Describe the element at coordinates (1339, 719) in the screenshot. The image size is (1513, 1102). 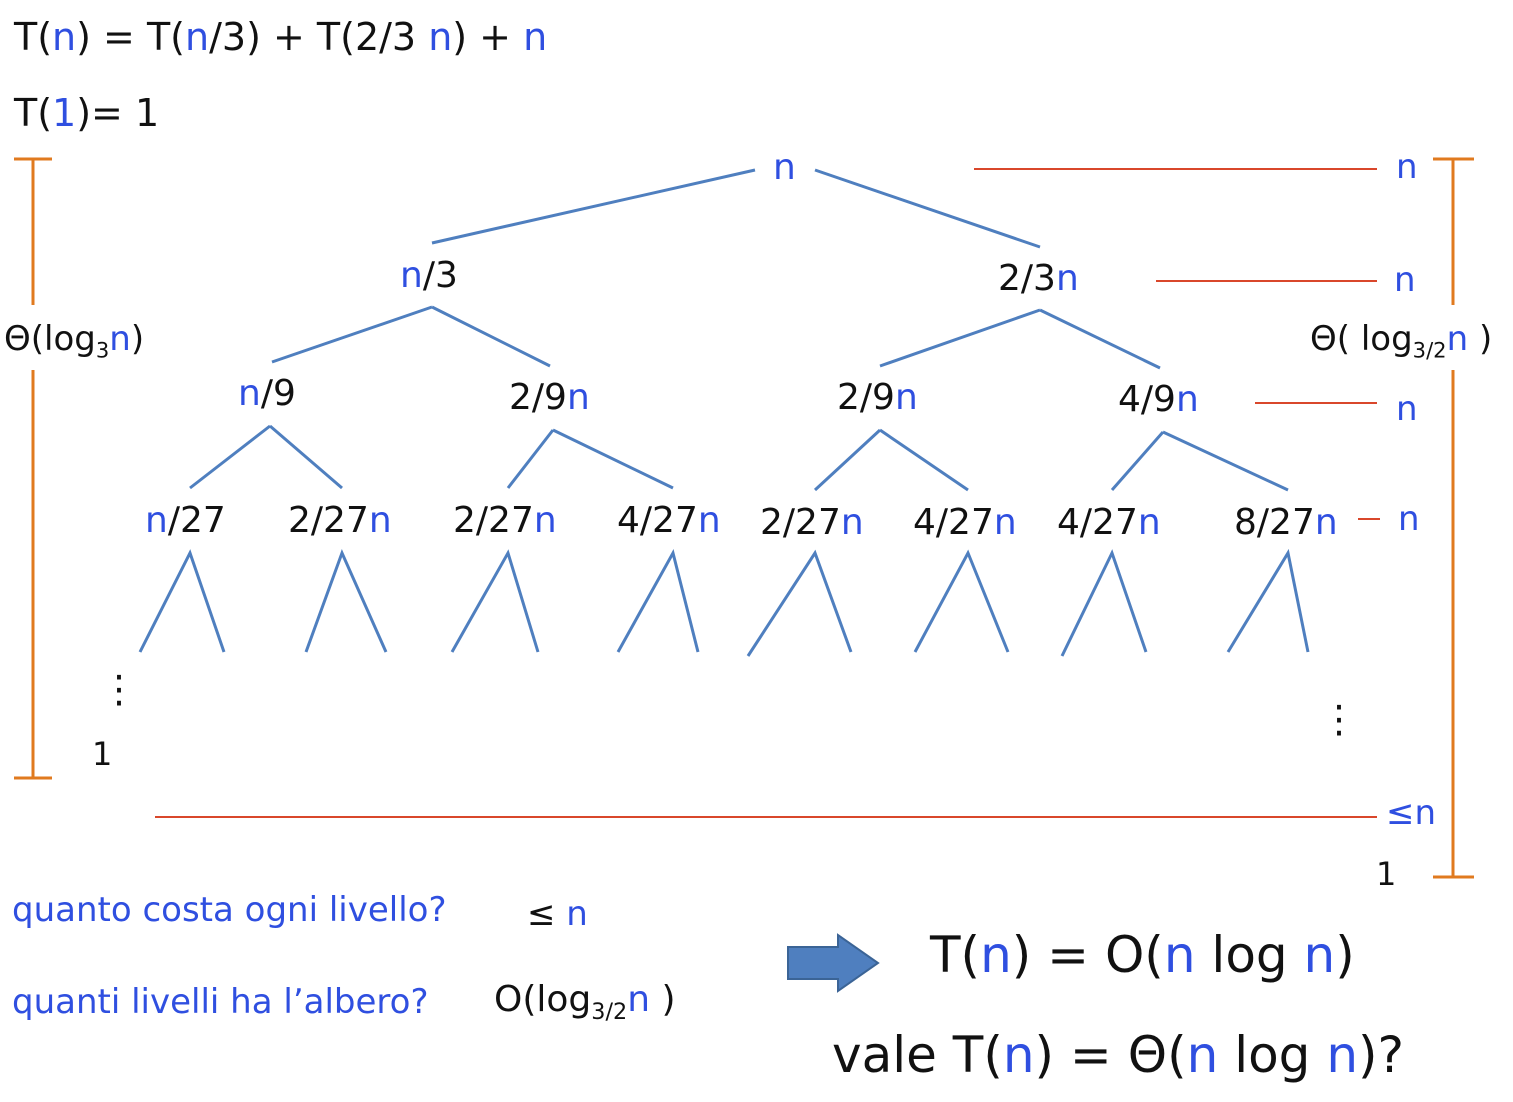
I see `right-continuation-dots: ⋮` at that location.